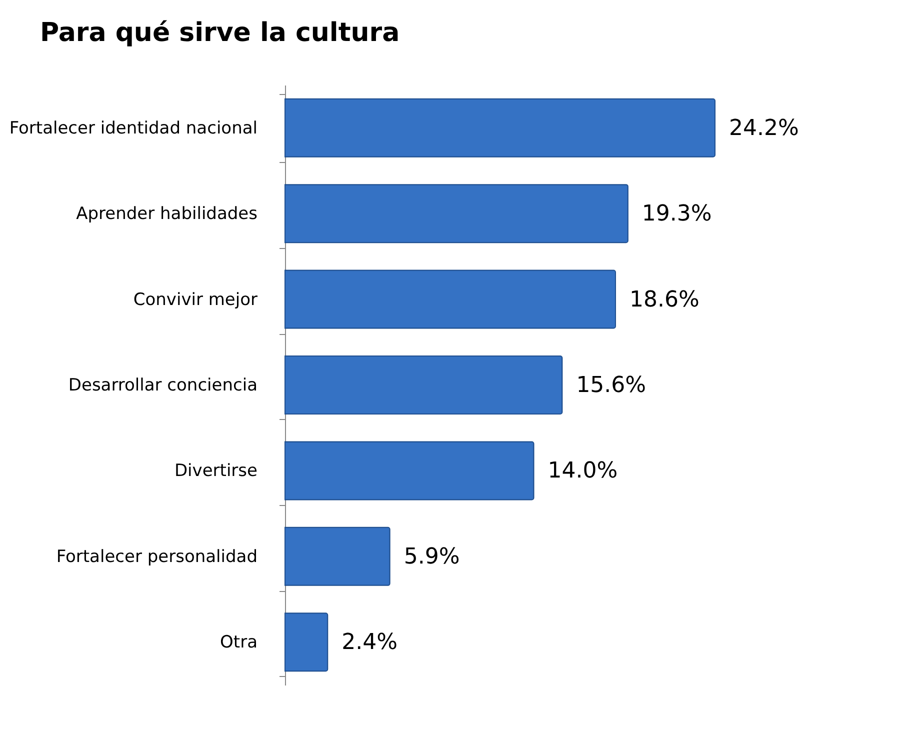 This screenshot has height=732, width=911. What do you see at coordinates (432, 557) in the screenshot?
I see `data-label: 5.9%` at bounding box center [432, 557].